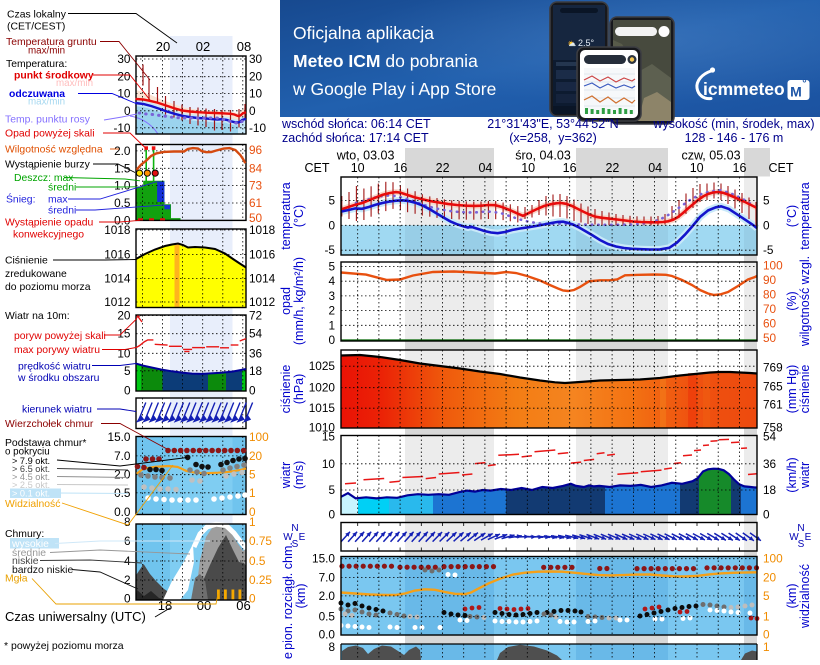 Image resolution: width=820 pixels, height=665 pixels. Describe the element at coordinates (744, 89) in the screenshot. I see `svg-text: icmmeteo` at that location.